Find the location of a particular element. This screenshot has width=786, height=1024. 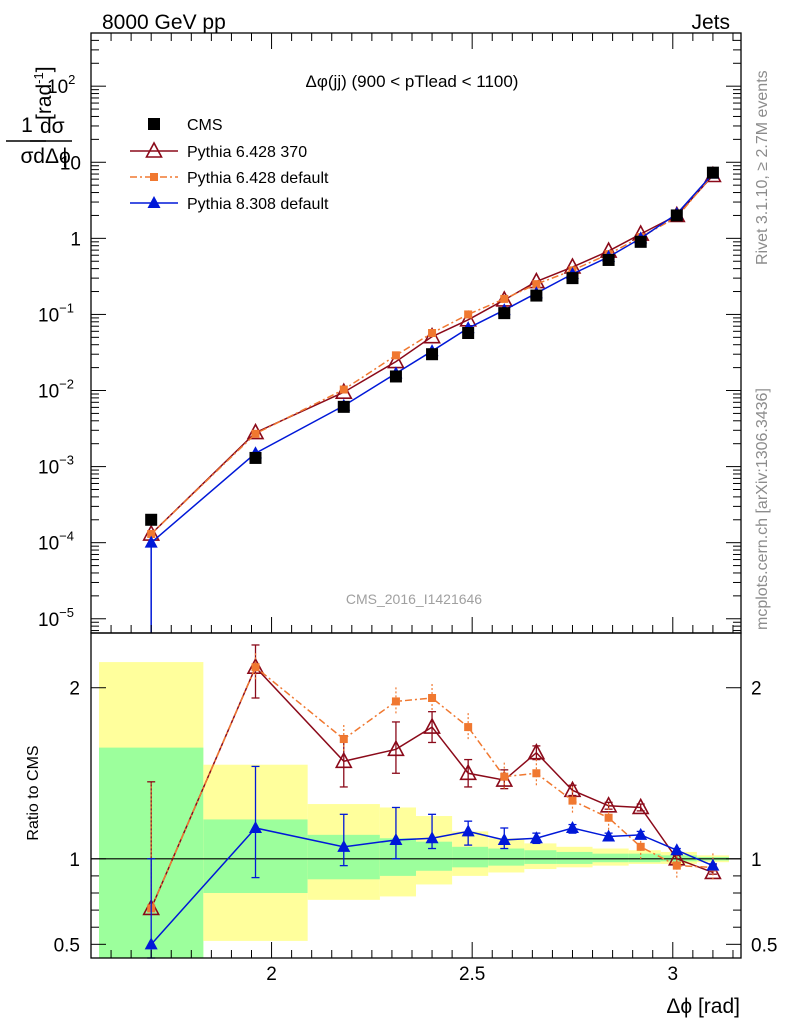

legend-item-py6-370: Pythia 6.428 370 is located at coordinates (218, 151).